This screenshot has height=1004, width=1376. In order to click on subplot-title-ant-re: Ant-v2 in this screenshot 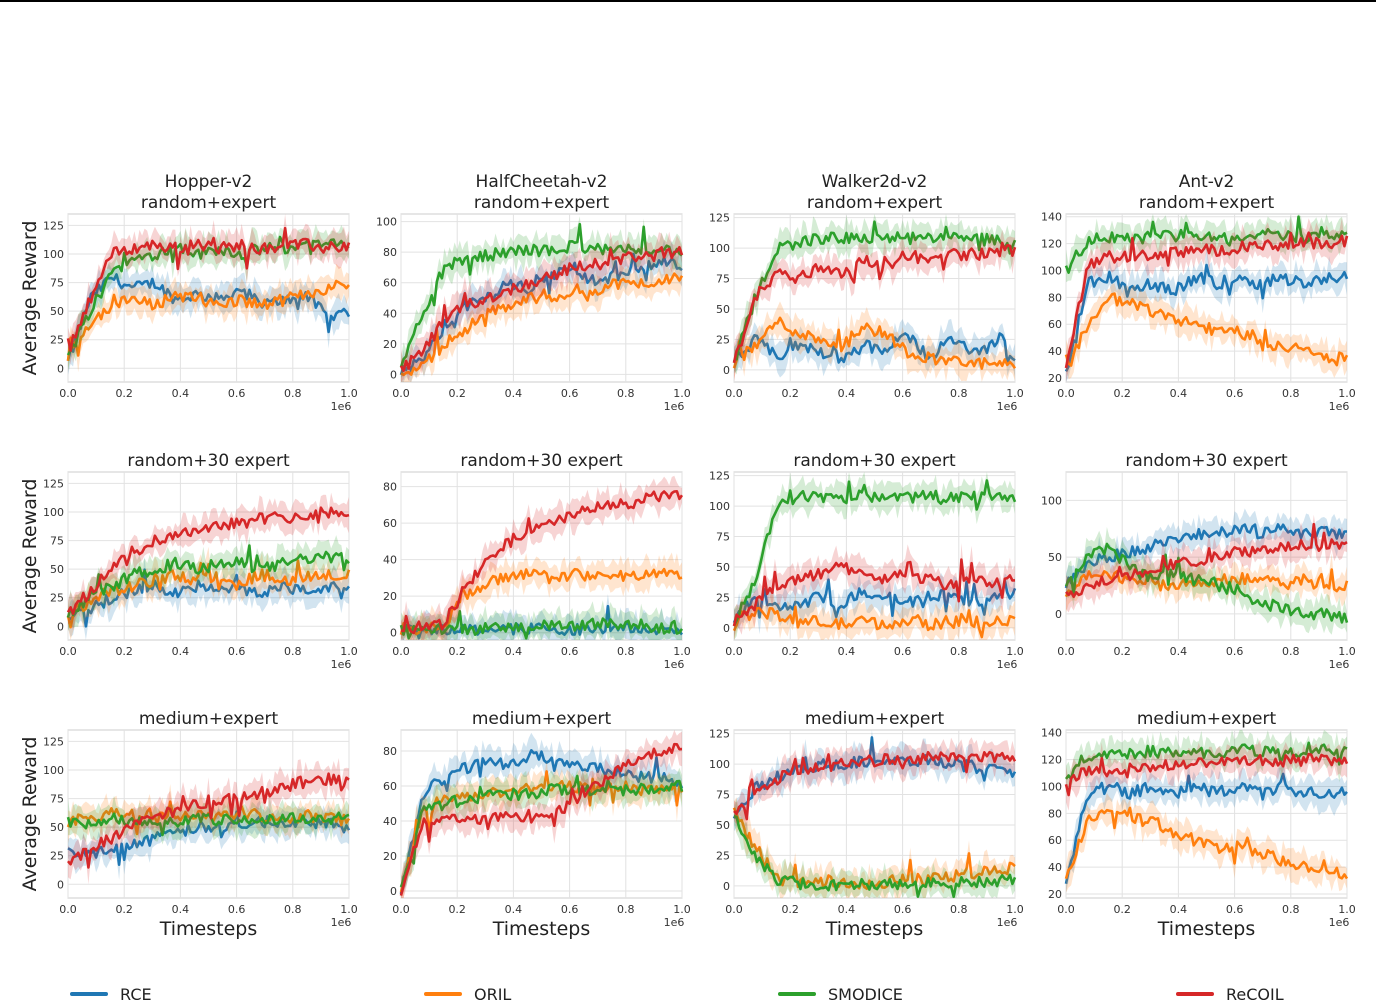, I will do `click(1207, 182)`.